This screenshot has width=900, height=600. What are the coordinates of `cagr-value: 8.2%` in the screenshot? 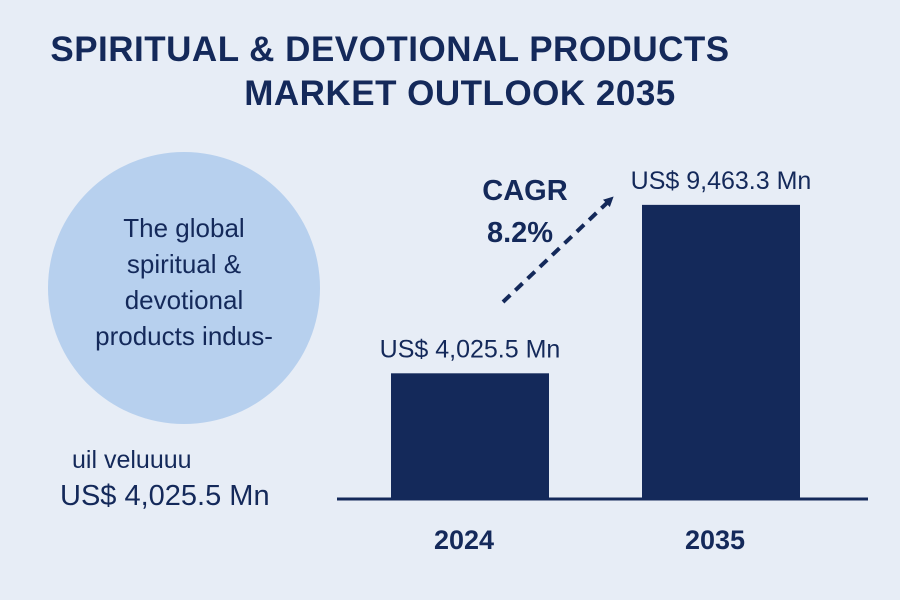 It's located at (520, 233).